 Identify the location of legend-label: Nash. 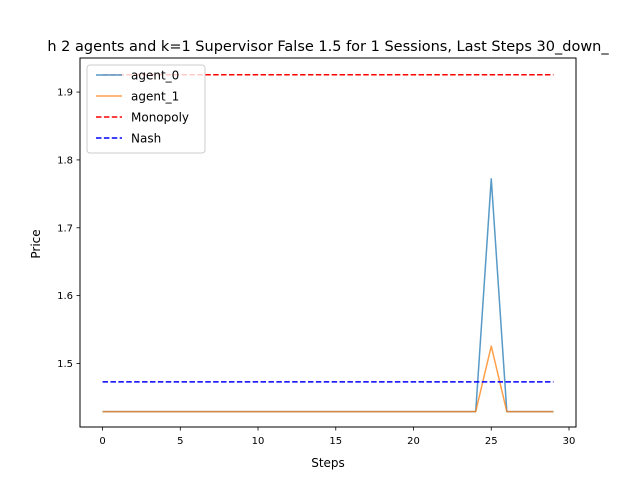
(146, 139).